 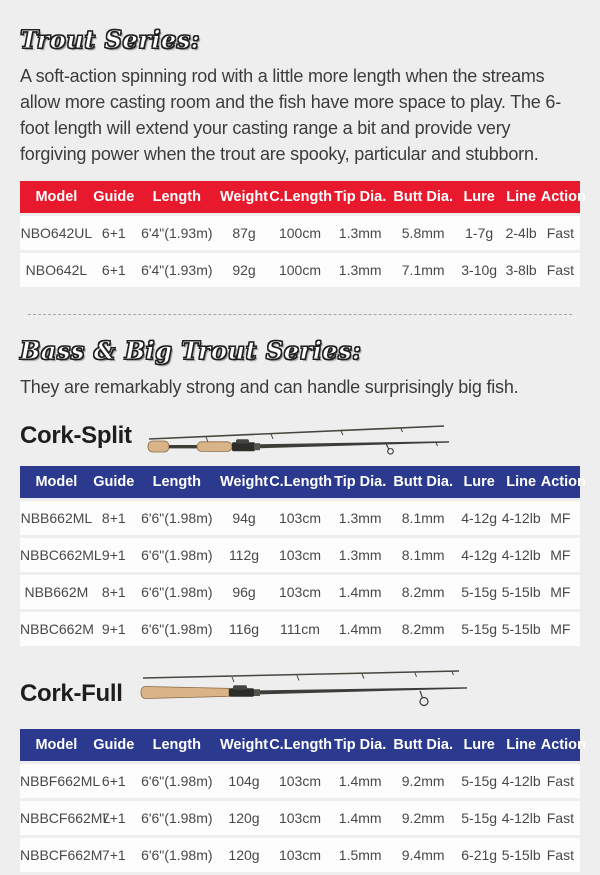 What do you see at coordinates (65, 818) in the screenshot?
I see `table-cell: NBBCF662ML` at bounding box center [65, 818].